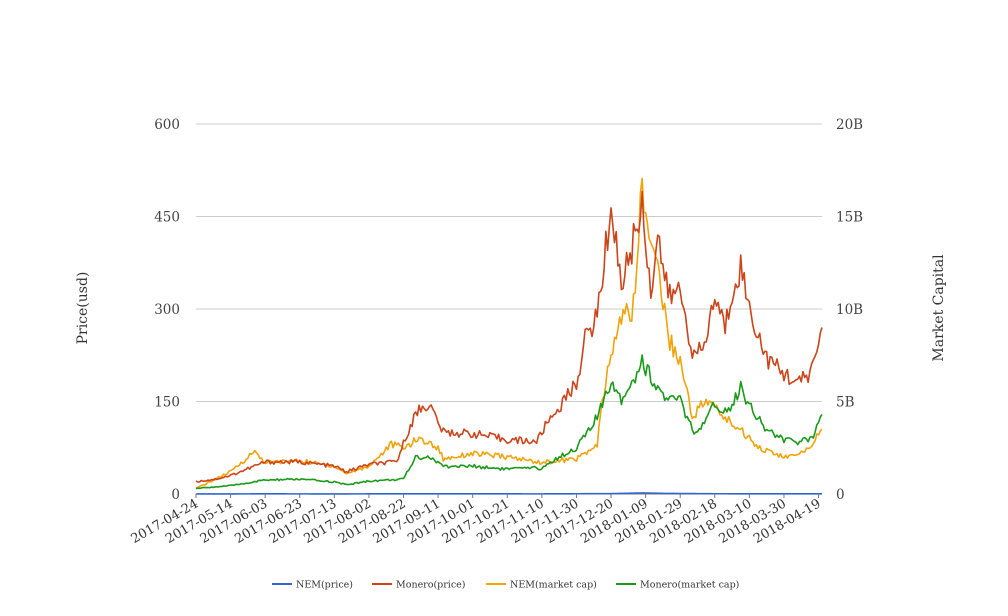 Image resolution: width=1008 pixels, height=616 pixels. I want to click on y-right-tick-label: 20B, so click(849, 125).